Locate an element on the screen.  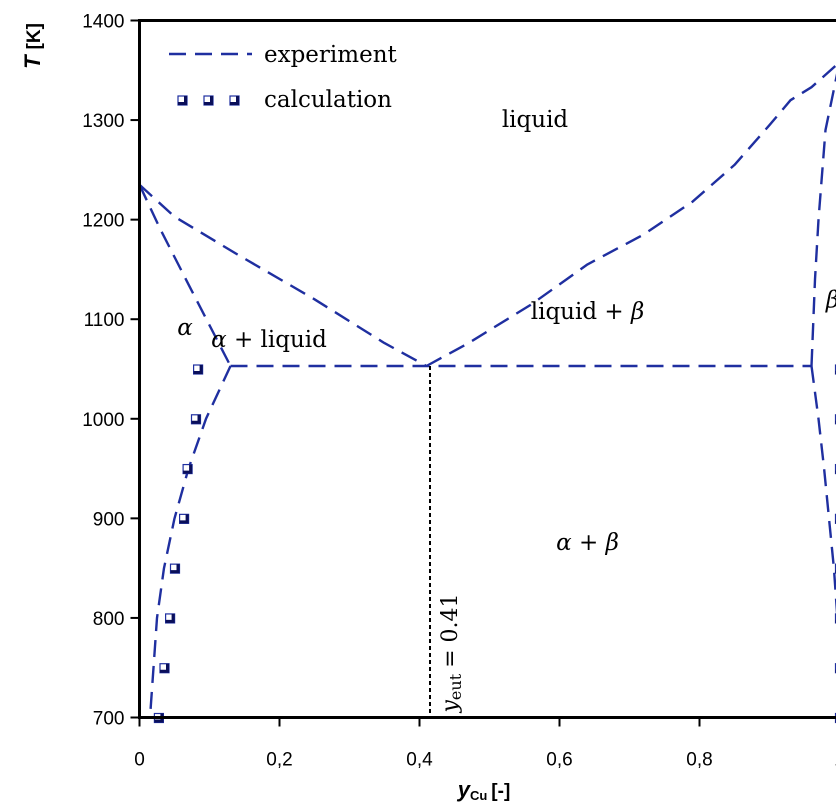
y-tick-label: 1000 is located at coordinates (103, 420).